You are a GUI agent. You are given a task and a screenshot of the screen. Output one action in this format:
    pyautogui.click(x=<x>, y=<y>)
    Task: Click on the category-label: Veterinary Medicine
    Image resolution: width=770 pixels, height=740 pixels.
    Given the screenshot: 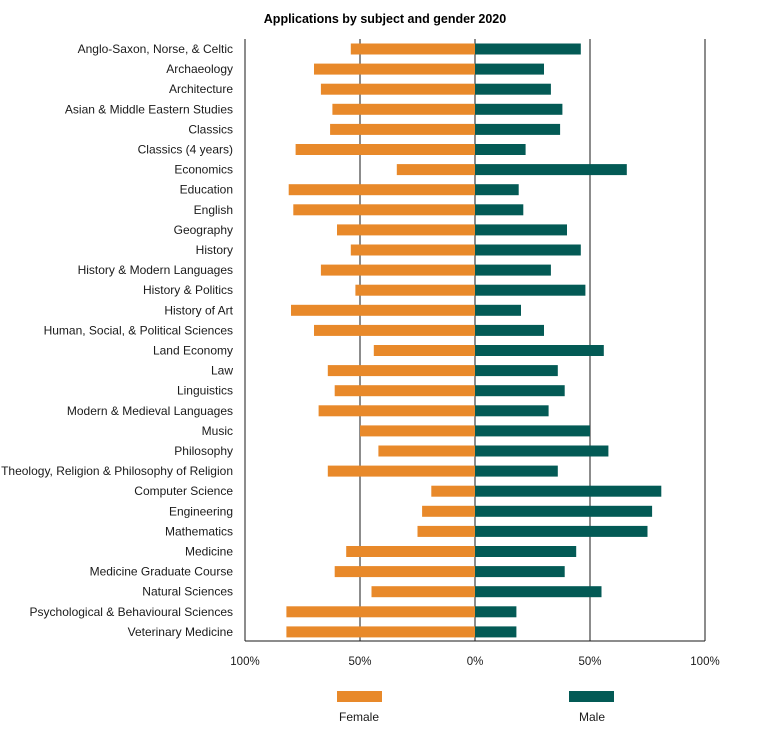 What is the action you would take?
    pyautogui.click(x=181, y=632)
    